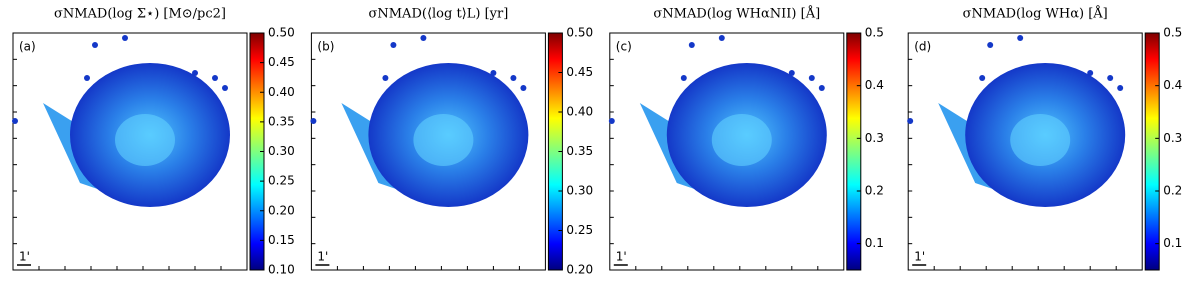  What do you see at coordinates (439, 14) in the screenshot?
I see `title: σNMAD(⟨log t⟩L) [yr]` at bounding box center [439, 14].